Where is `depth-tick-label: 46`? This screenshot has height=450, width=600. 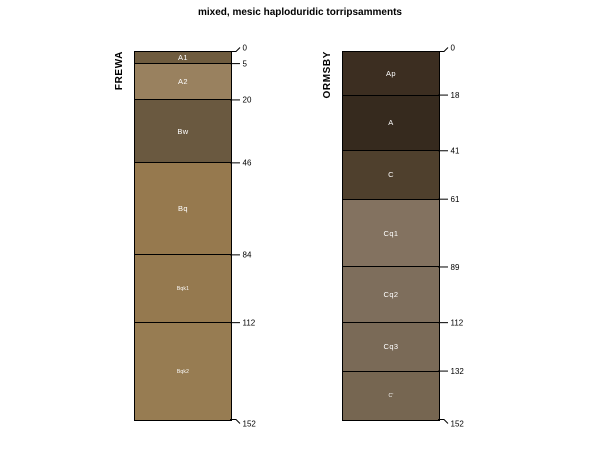
depth-tick-label: 46 is located at coordinates (247, 162).